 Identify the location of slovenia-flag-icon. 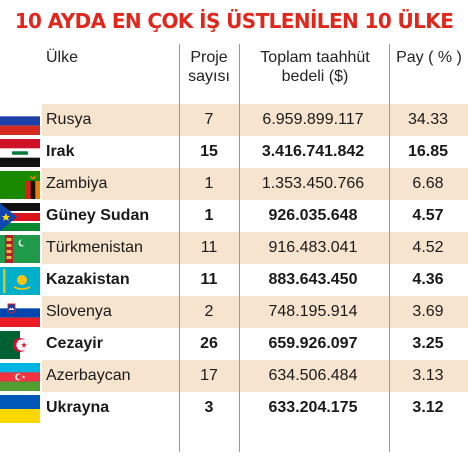
(20, 313).